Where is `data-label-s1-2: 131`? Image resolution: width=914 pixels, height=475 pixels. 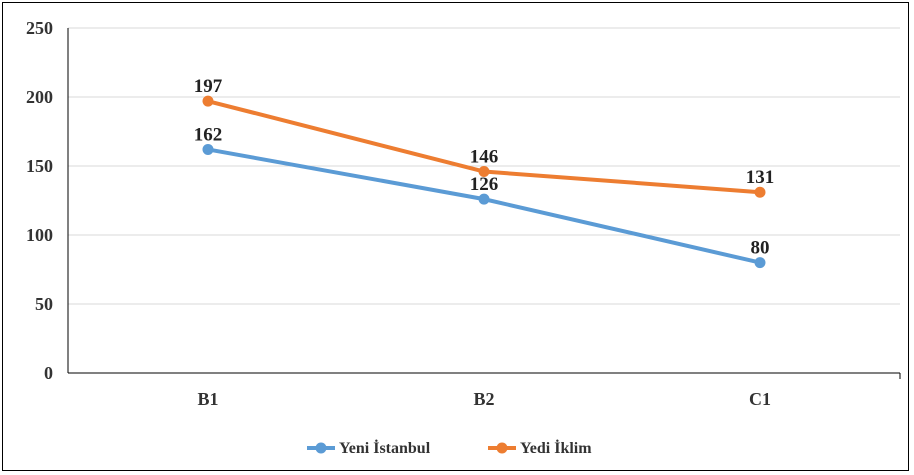 data-label-s1-2: 131 is located at coordinates (760, 177).